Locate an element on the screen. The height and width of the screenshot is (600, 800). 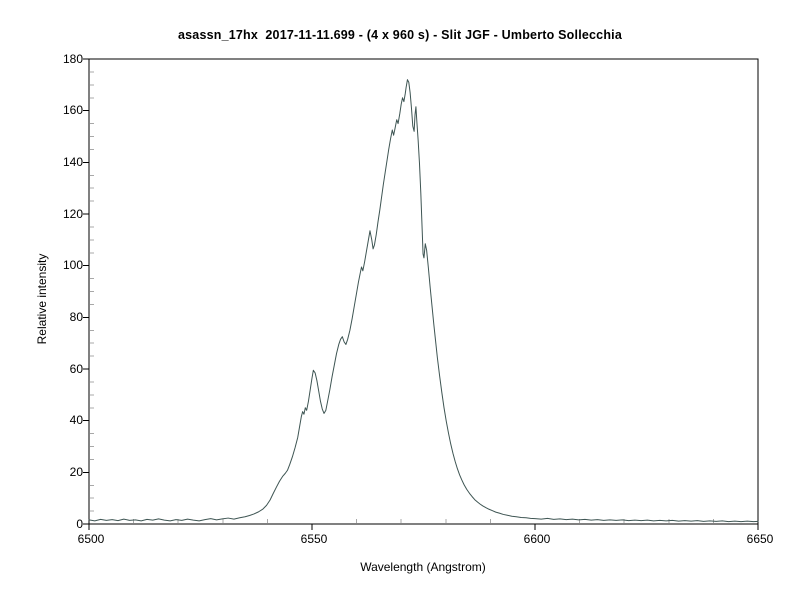
y-tick-label: 180 is located at coordinates (72, 59).